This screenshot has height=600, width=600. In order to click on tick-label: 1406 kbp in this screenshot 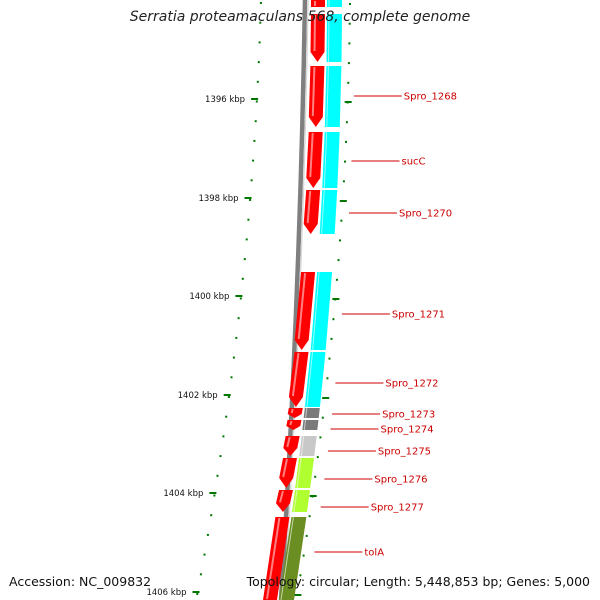, I will do `click(166, 593)`.